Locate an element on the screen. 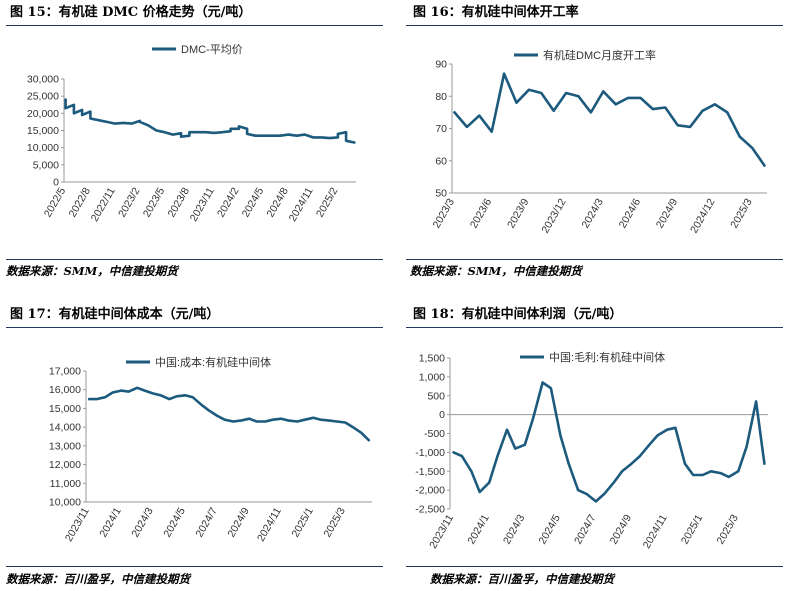 This screenshot has width=787, height=591. y-tick-label: 14,000 is located at coordinates (65, 428).